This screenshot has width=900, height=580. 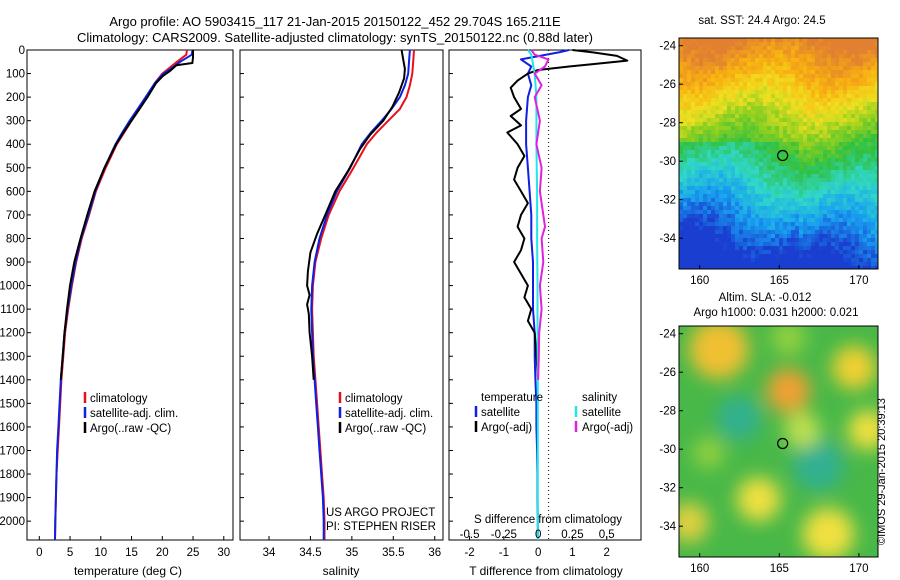 I want to click on x-tick-label: 35.5, so click(x=393, y=553).